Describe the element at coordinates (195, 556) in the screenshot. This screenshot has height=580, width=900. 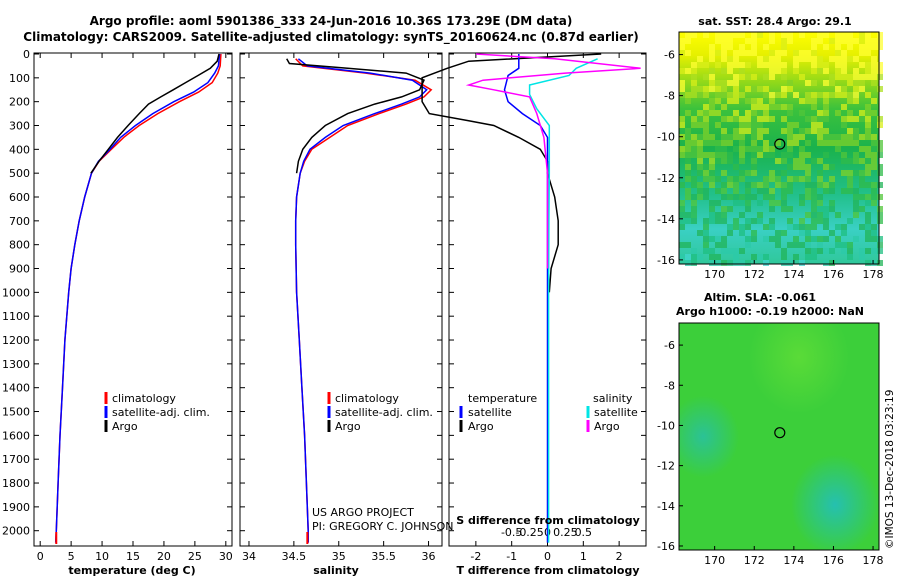
I see `x-tick-label: 25` at that location.